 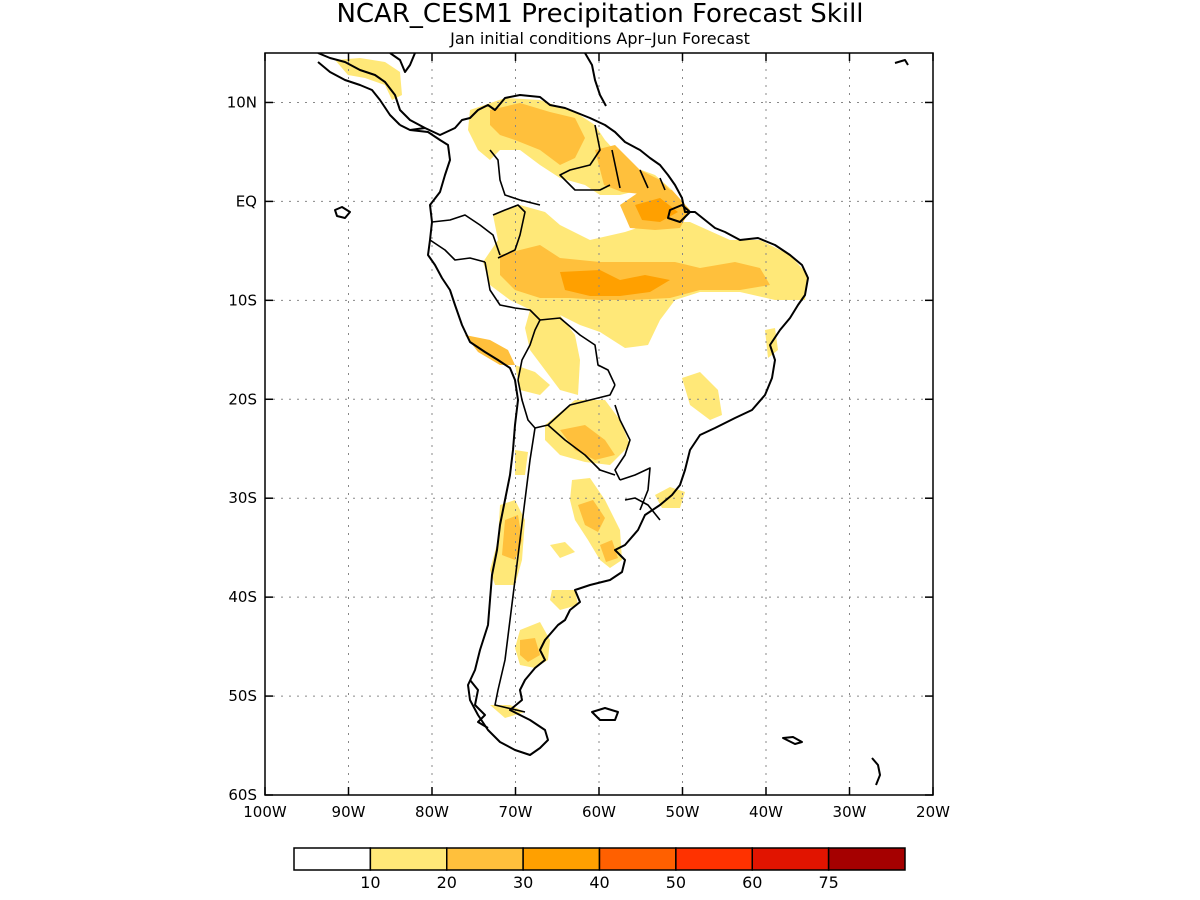 What do you see at coordinates (766, 812) in the screenshot?
I see `x-tick-label: 40W` at bounding box center [766, 812].